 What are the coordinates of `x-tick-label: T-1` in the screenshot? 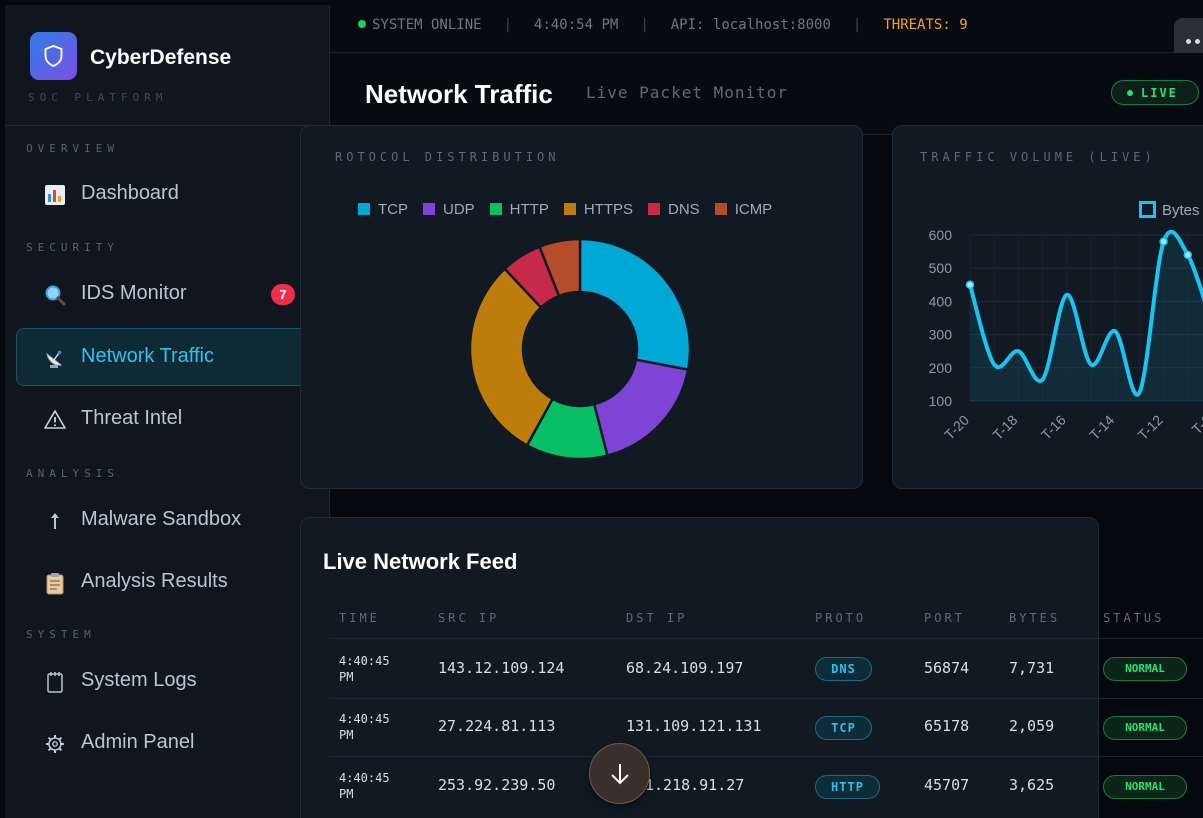 It's located at (1195, 425).